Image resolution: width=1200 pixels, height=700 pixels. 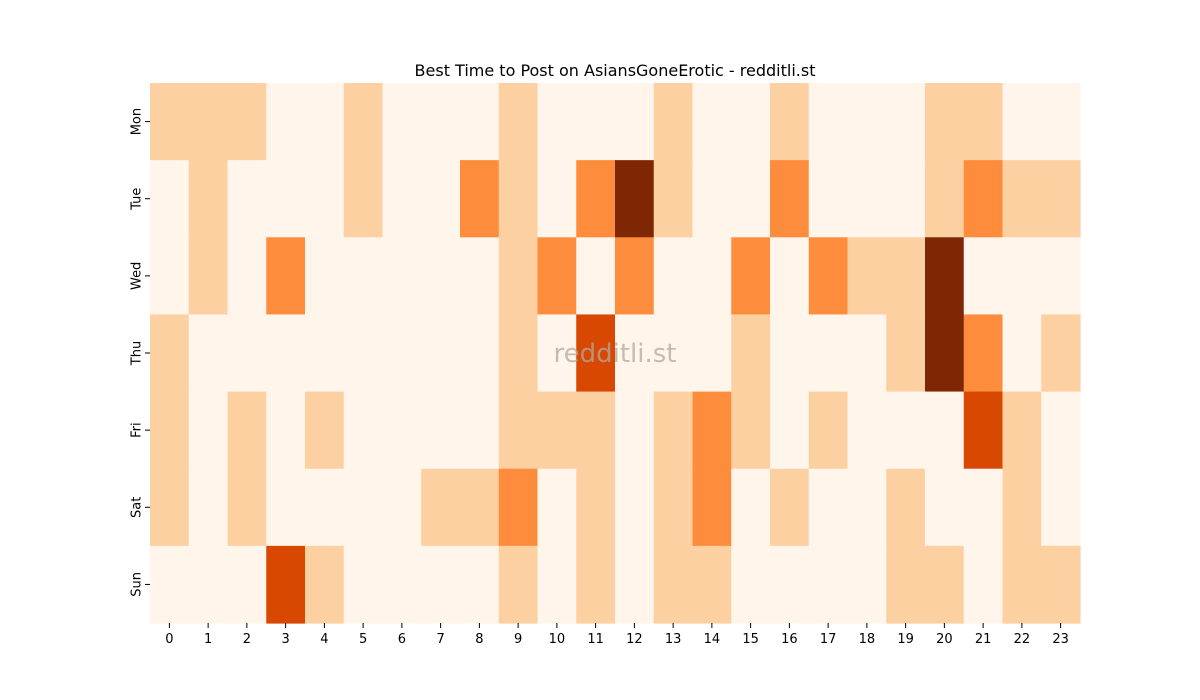 What do you see at coordinates (789, 639) in the screenshot?
I see `x-tick-label: 16` at bounding box center [789, 639].